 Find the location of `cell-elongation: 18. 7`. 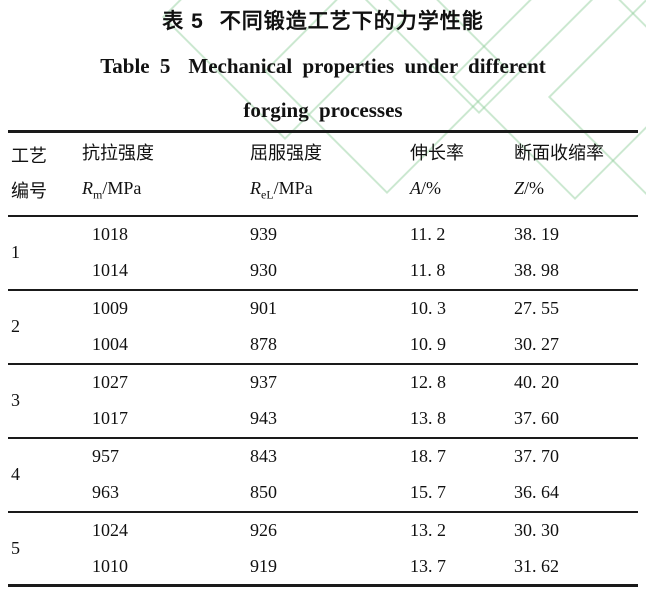

cell-elongation: 18. 7 is located at coordinates (428, 456).